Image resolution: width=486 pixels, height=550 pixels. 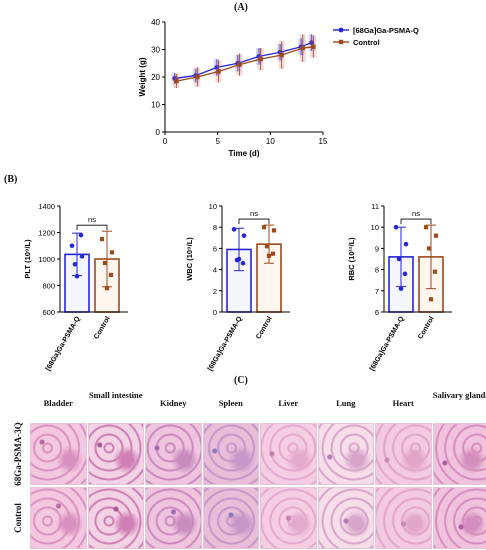 What do you see at coordinates (244, 153) in the screenshot?
I see `x-axis-label: Time (d)` at bounding box center [244, 153].